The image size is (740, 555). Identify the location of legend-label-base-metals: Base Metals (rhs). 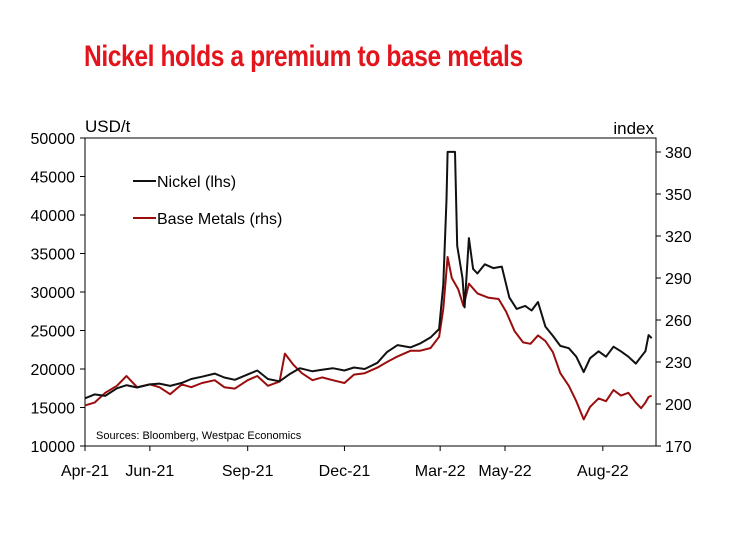
(219, 219).